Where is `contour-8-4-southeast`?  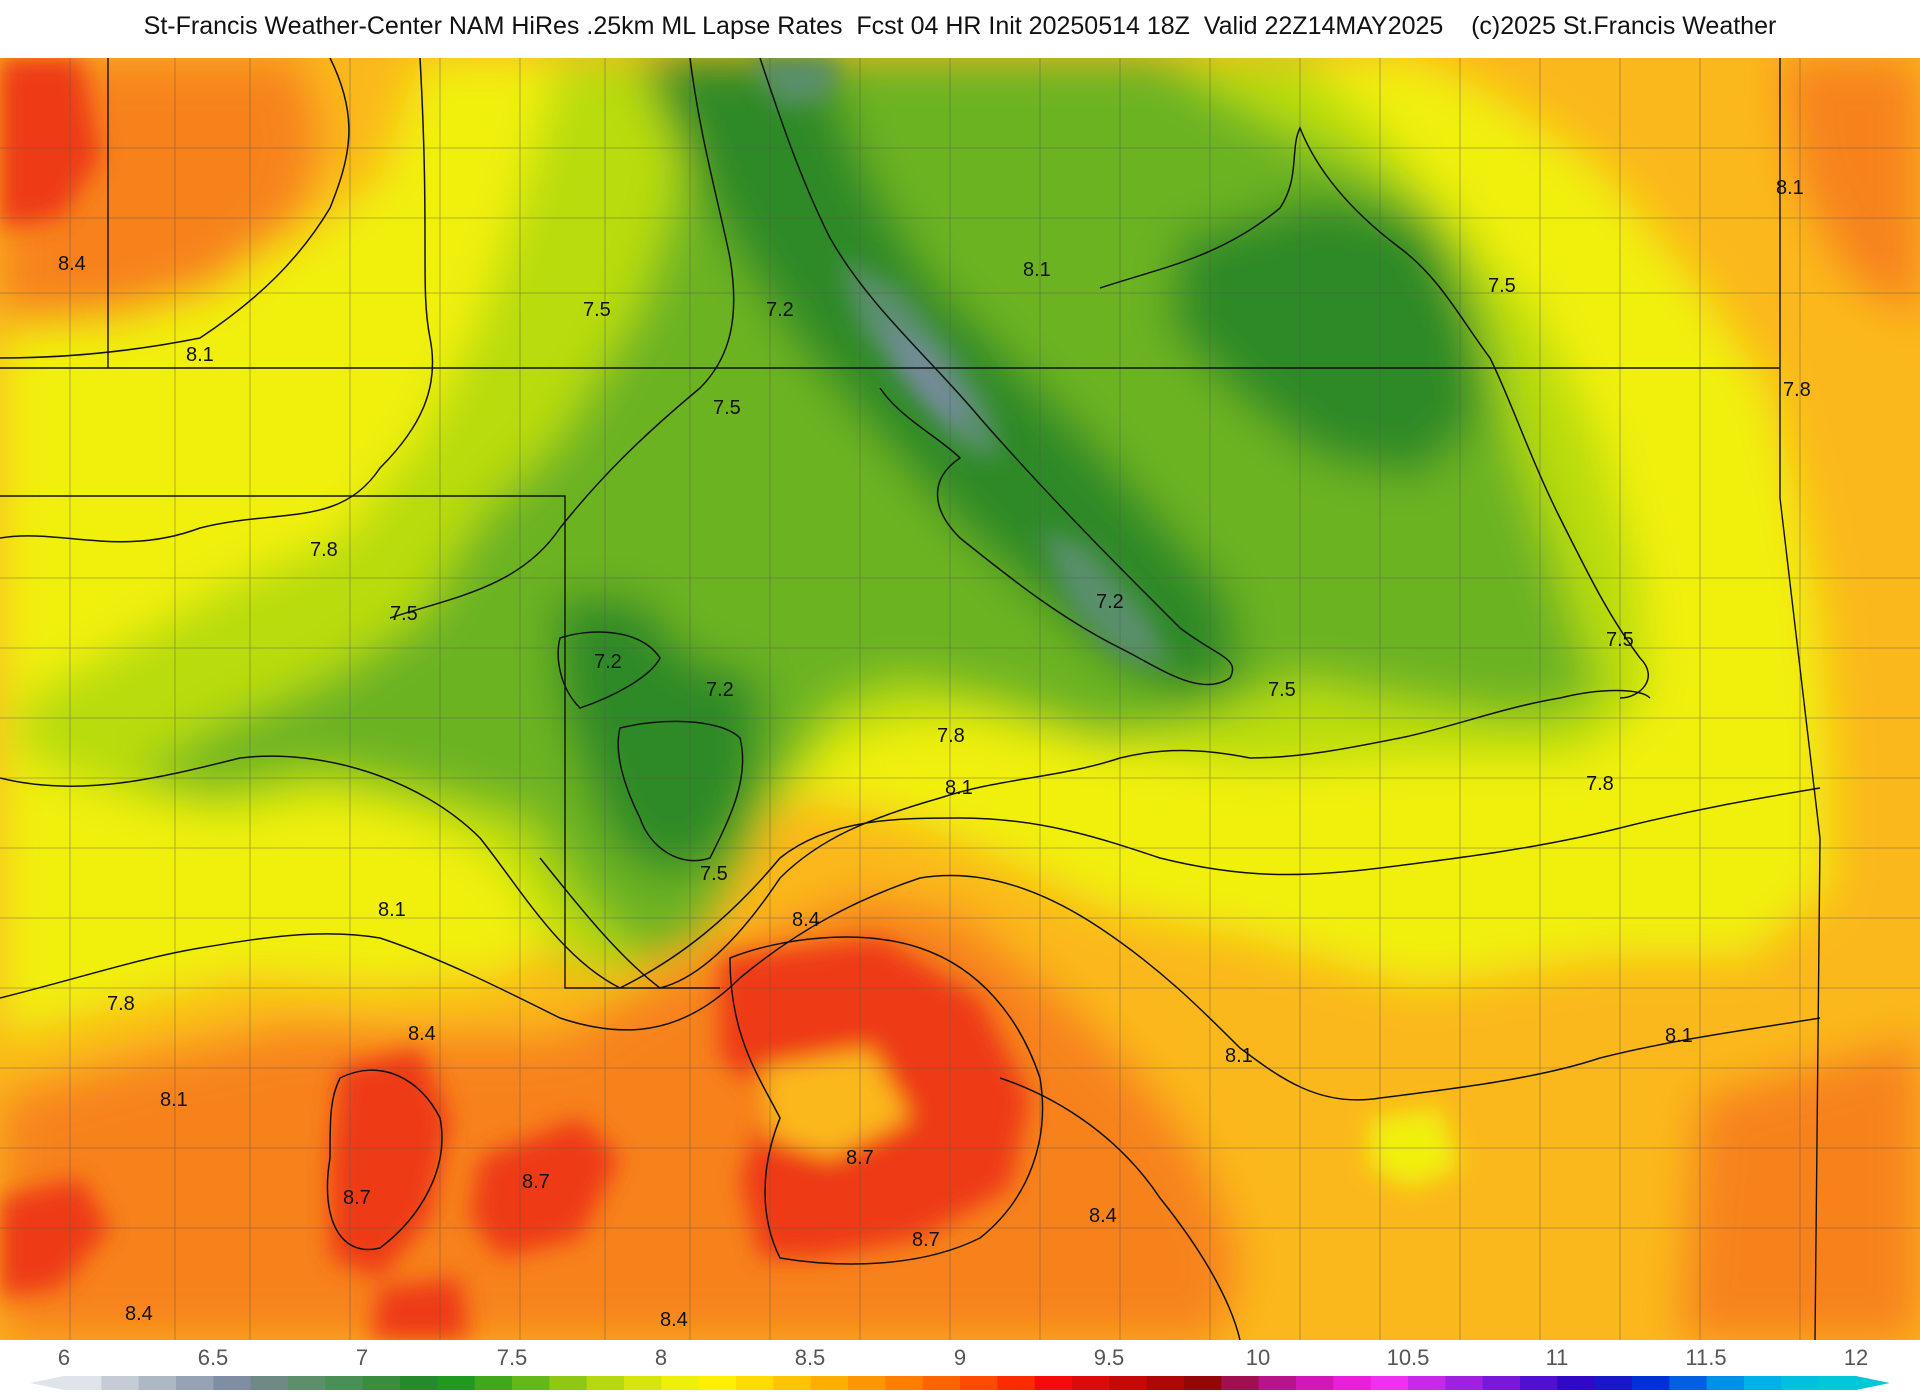
contour-8-4-southeast is located at coordinates (1120, 1208).